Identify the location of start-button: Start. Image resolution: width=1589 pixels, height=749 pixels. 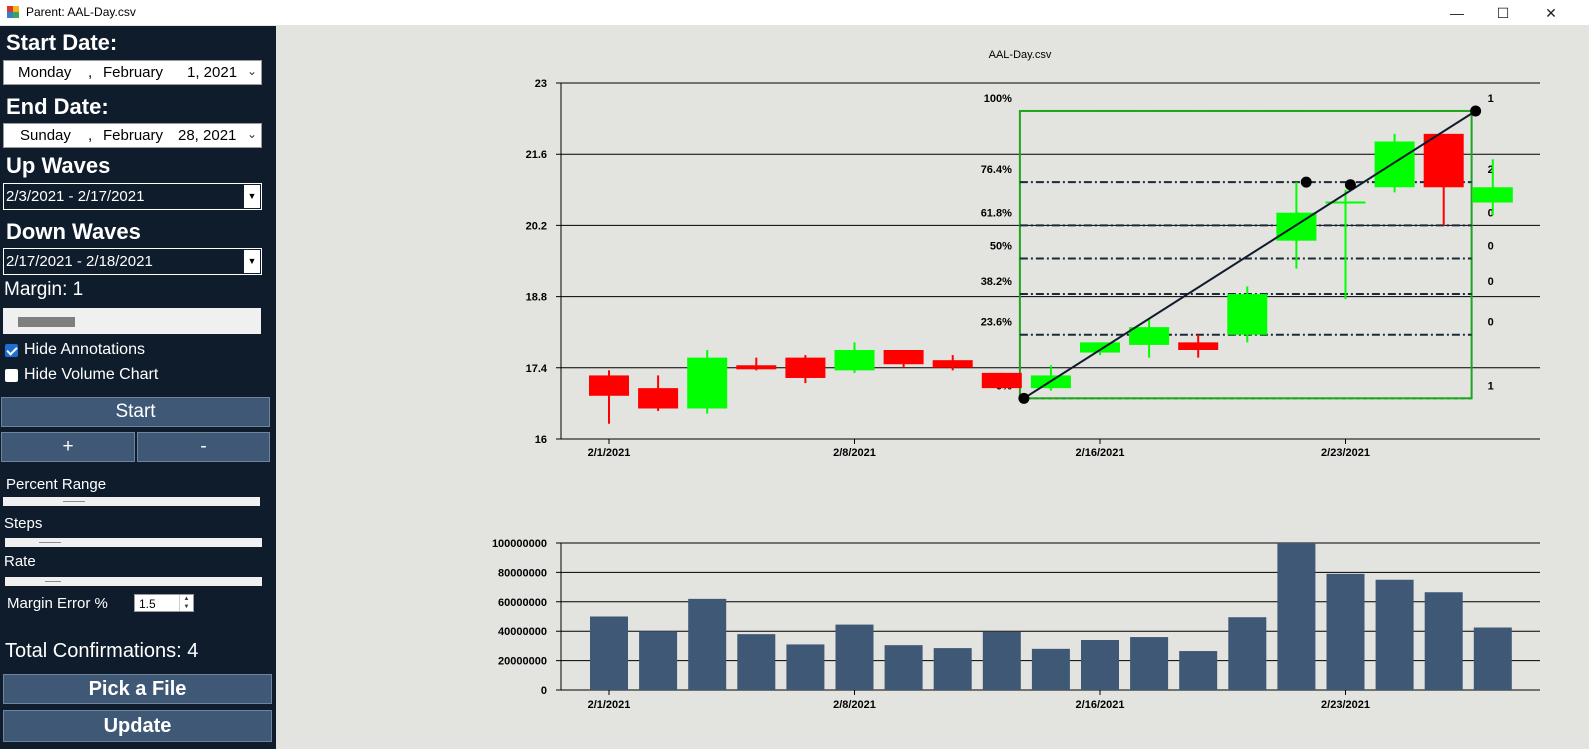
(135, 412).